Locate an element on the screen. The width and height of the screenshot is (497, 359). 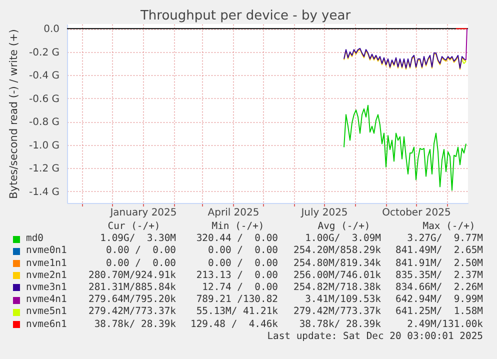
text: 256.00M/746.01k is located at coordinates (336, 276).